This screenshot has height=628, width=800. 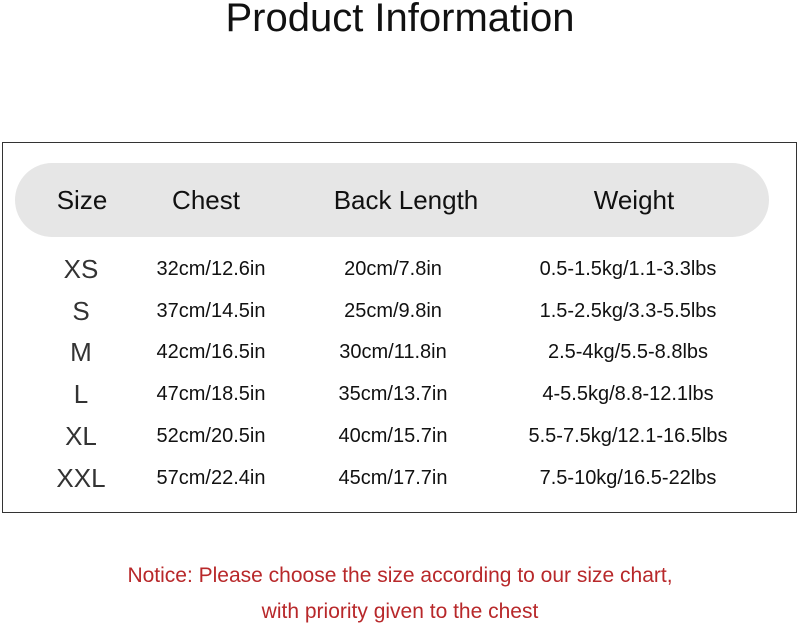 What do you see at coordinates (211, 436) in the screenshot?
I see `cell-chest: 52cm/20.5in` at bounding box center [211, 436].